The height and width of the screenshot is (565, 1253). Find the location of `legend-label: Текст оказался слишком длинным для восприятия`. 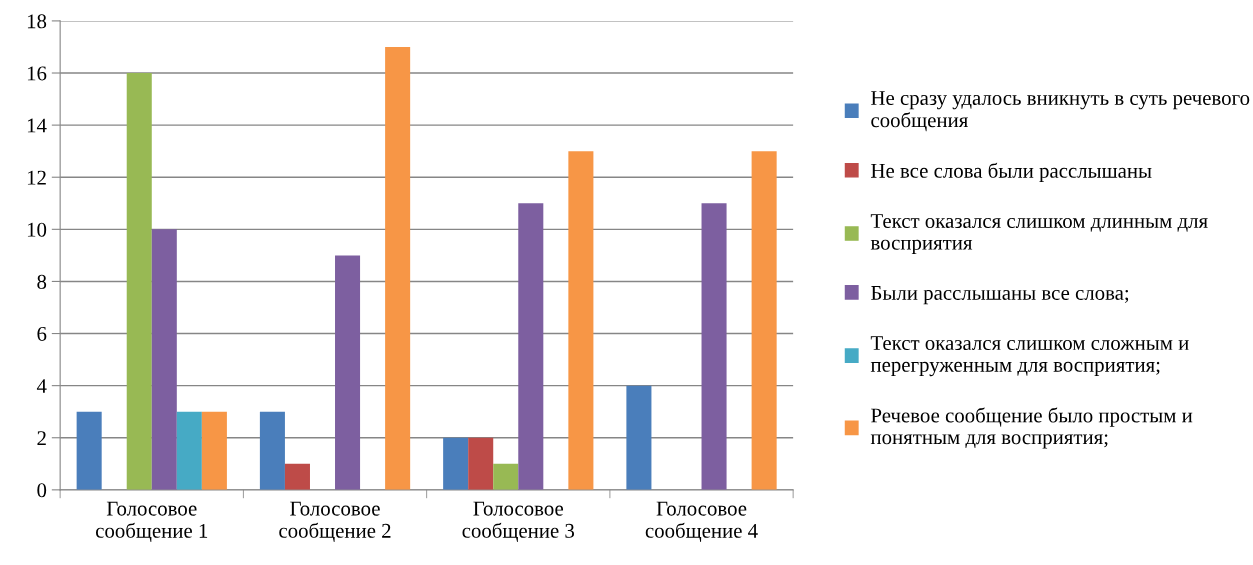

legend-label: Текст оказался слишком длинным для восприятия is located at coordinates (1039, 234).